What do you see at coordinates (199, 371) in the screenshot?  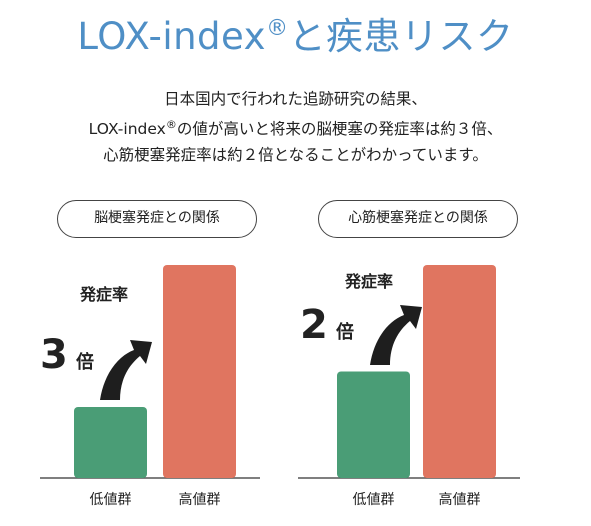 I see `chart-1-bar-high` at bounding box center [199, 371].